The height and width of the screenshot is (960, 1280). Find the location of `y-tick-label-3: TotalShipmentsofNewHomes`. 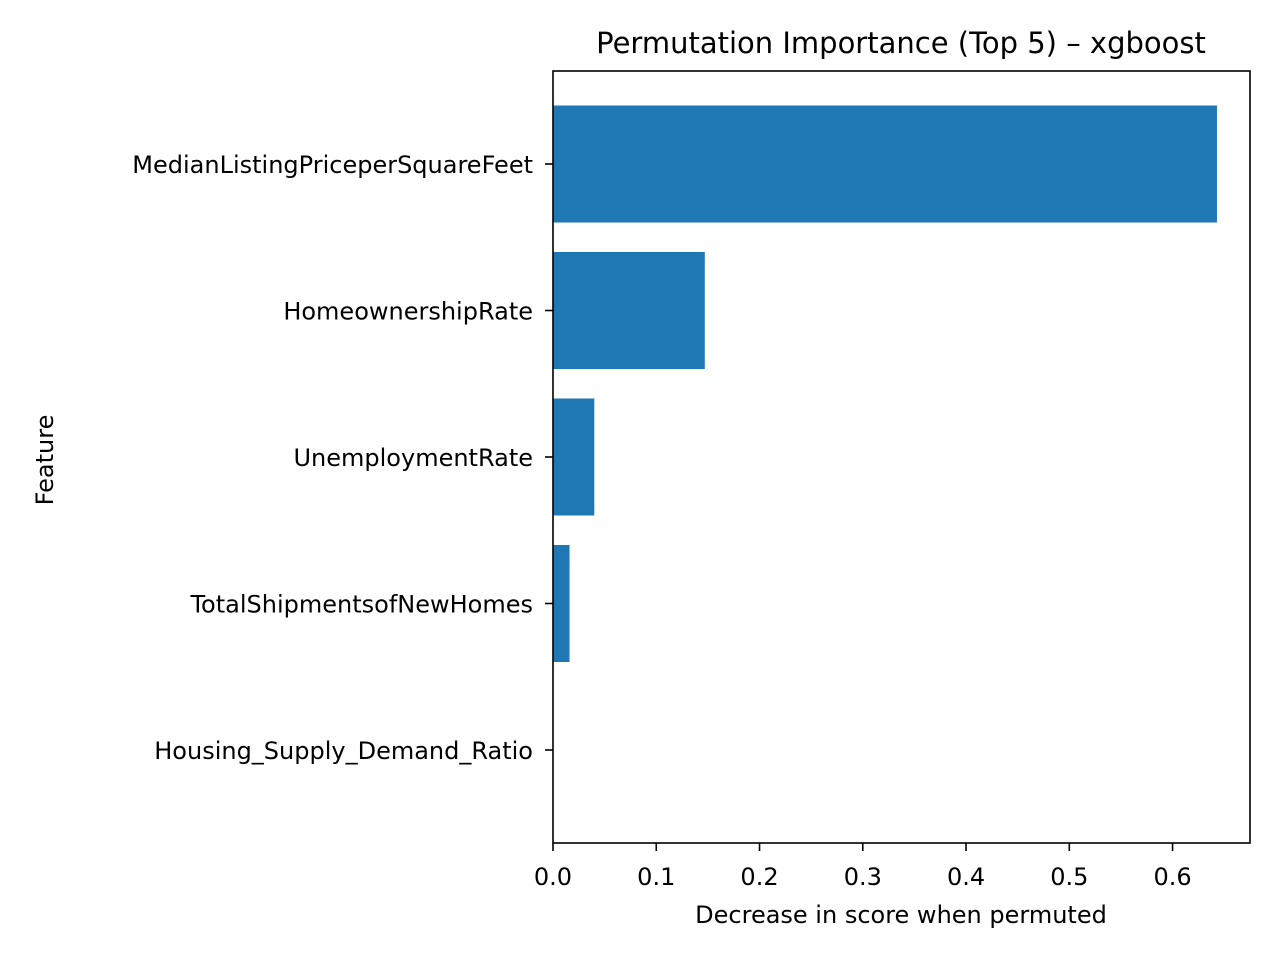

y-tick-label-3: TotalShipmentsofNewHomes is located at coordinates (361, 605).